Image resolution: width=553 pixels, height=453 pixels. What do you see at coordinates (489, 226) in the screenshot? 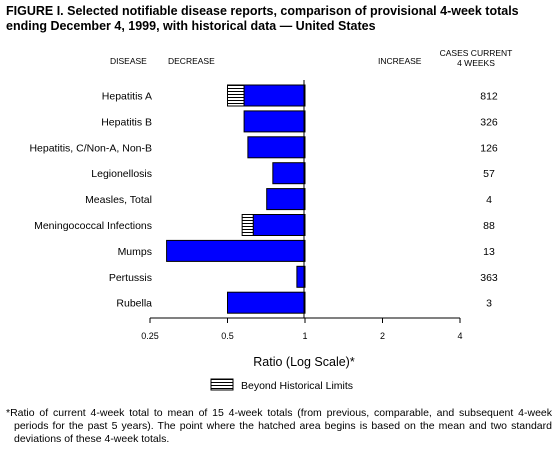
I see `cases-value: 88` at bounding box center [489, 226].